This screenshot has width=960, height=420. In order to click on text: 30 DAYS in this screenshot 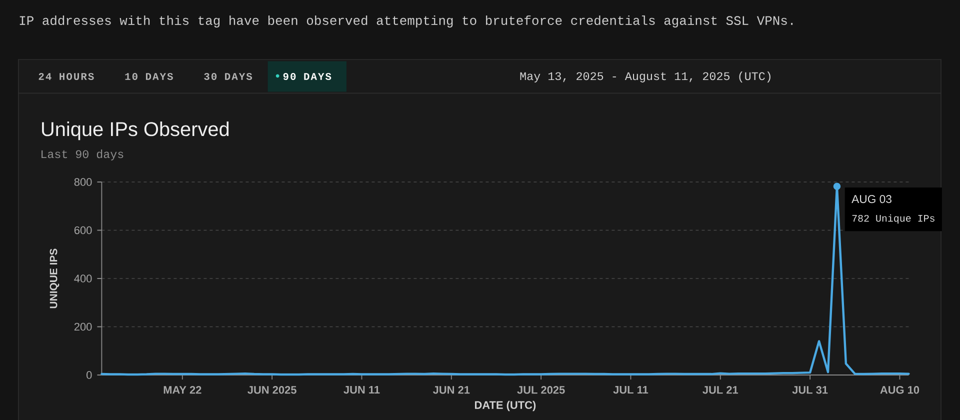, I will do `click(228, 76)`.